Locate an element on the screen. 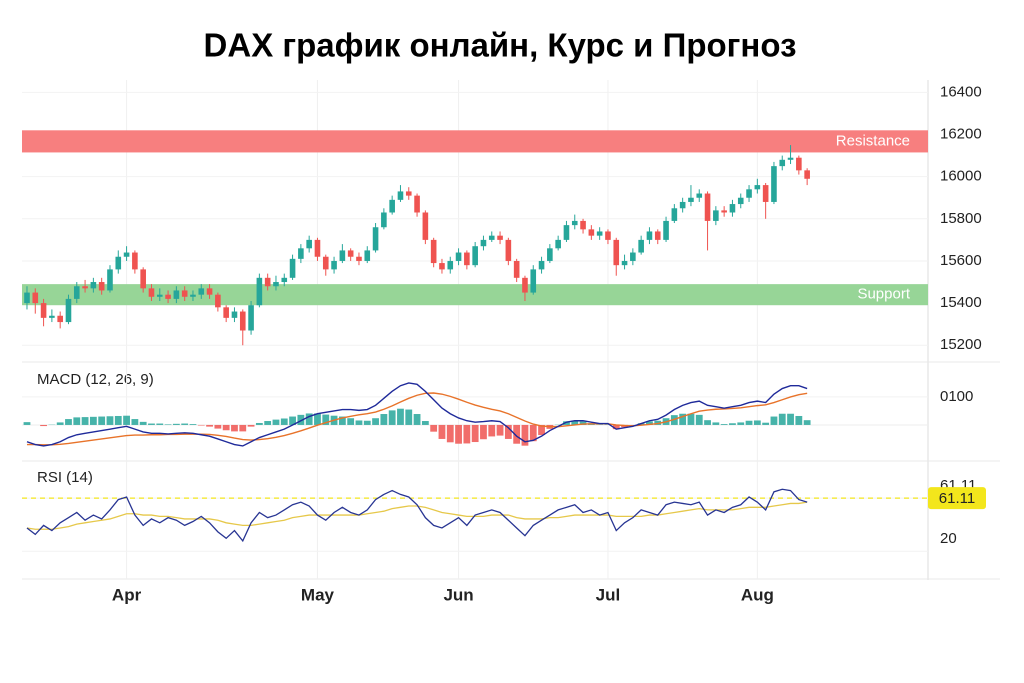 The width and height of the screenshot is (1024, 683). y-tick-label: 15400 is located at coordinates (961, 302).